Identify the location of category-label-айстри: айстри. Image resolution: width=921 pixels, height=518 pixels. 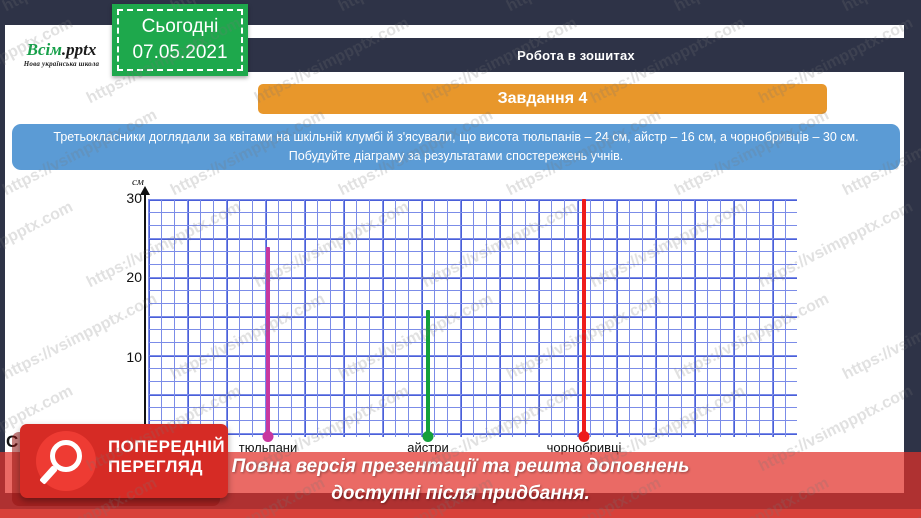
(428, 447).